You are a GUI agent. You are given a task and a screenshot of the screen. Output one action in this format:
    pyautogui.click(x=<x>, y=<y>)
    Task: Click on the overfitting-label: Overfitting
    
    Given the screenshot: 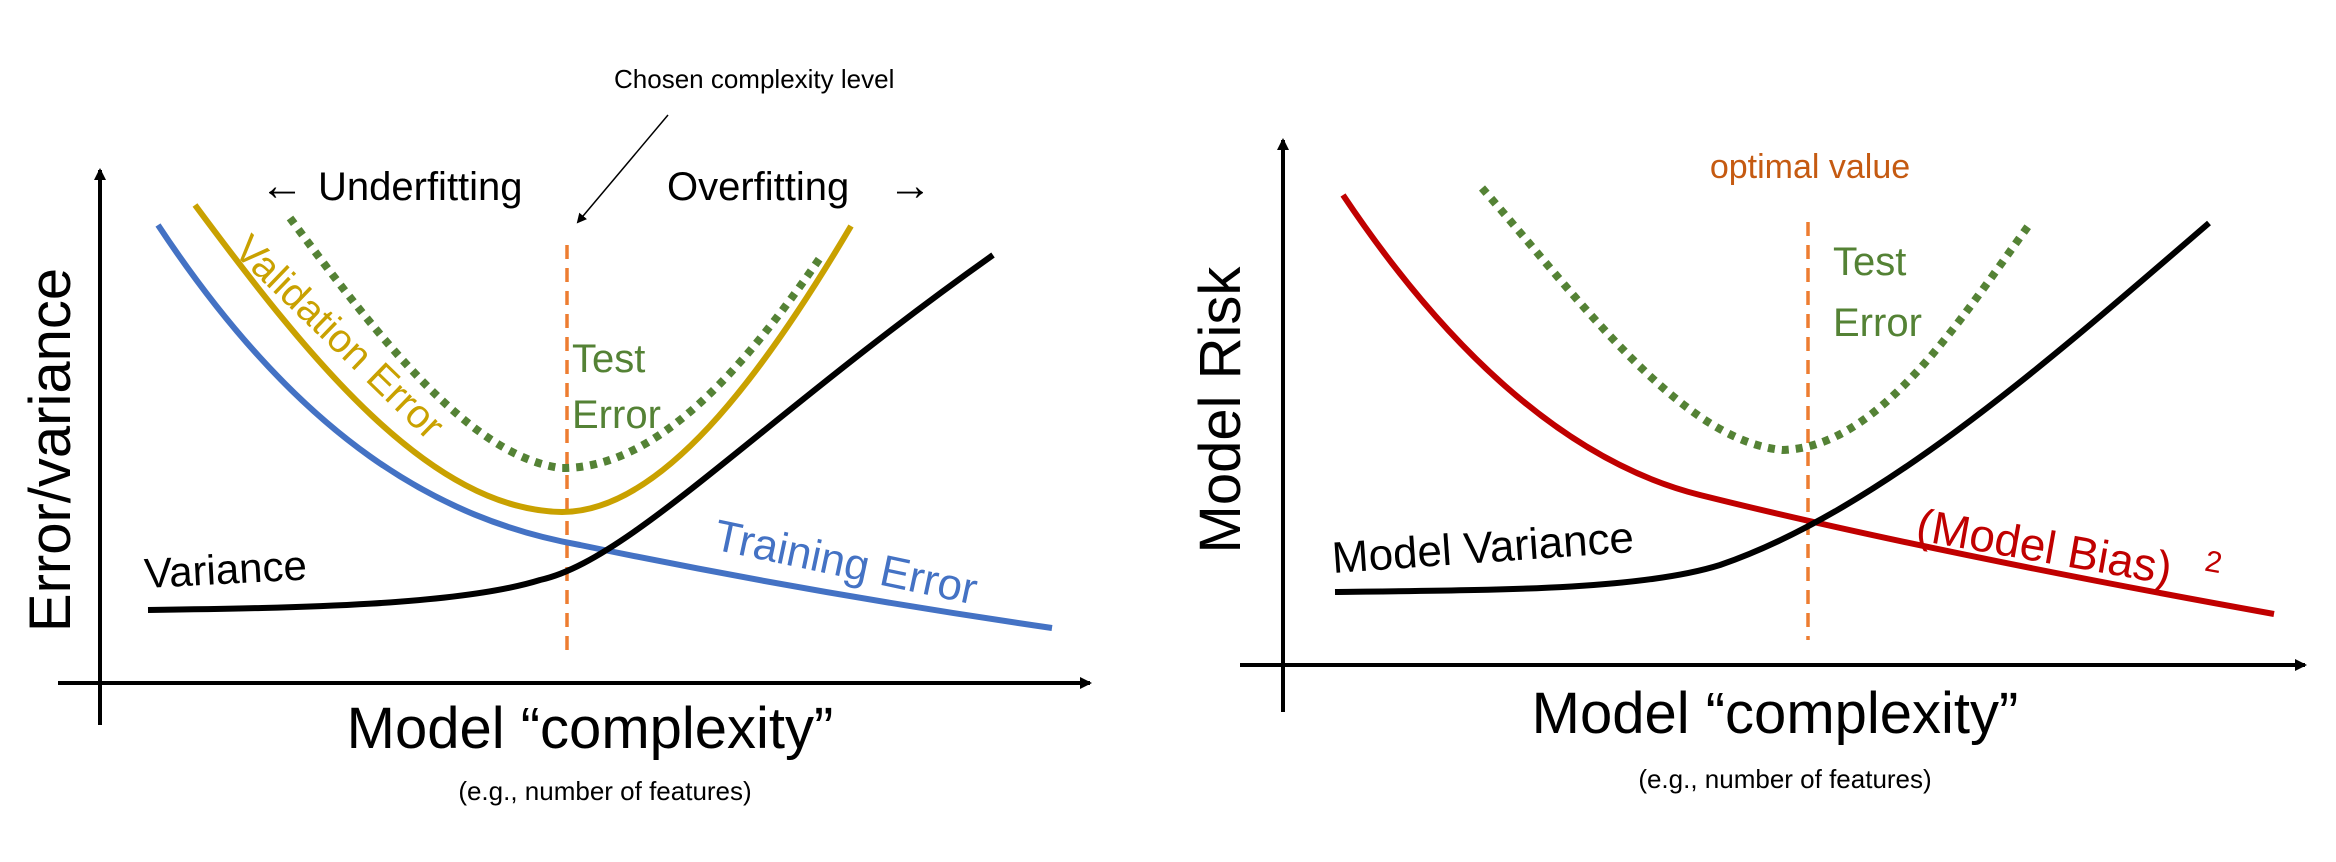 What is the action you would take?
    pyautogui.click(x=758, y=187)
    